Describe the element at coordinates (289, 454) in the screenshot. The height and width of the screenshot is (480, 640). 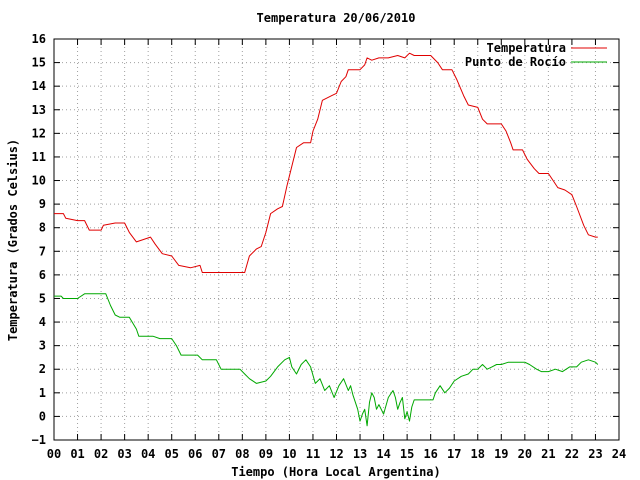
I see `x-tick-label: 10` at that location.